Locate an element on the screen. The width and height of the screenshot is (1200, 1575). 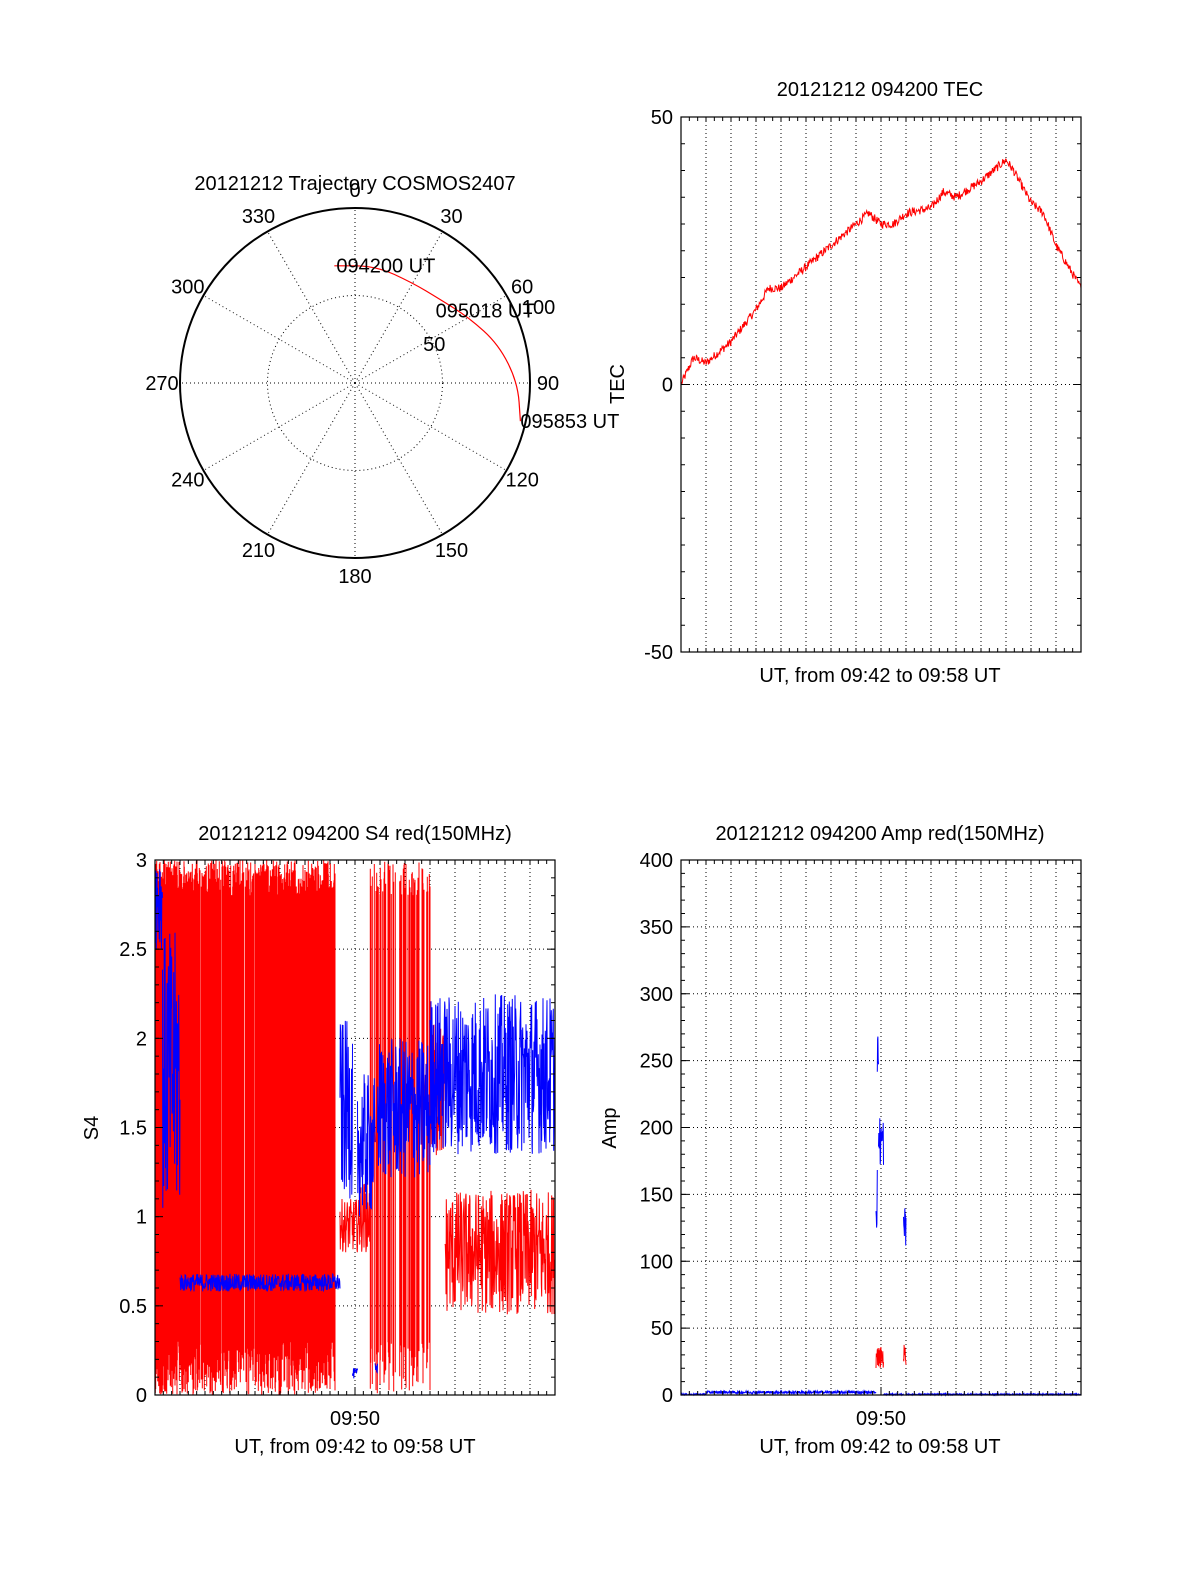
polar-annotations: 094200 UT 095018 UT 095853 UT is located at coordinates (477, 344).